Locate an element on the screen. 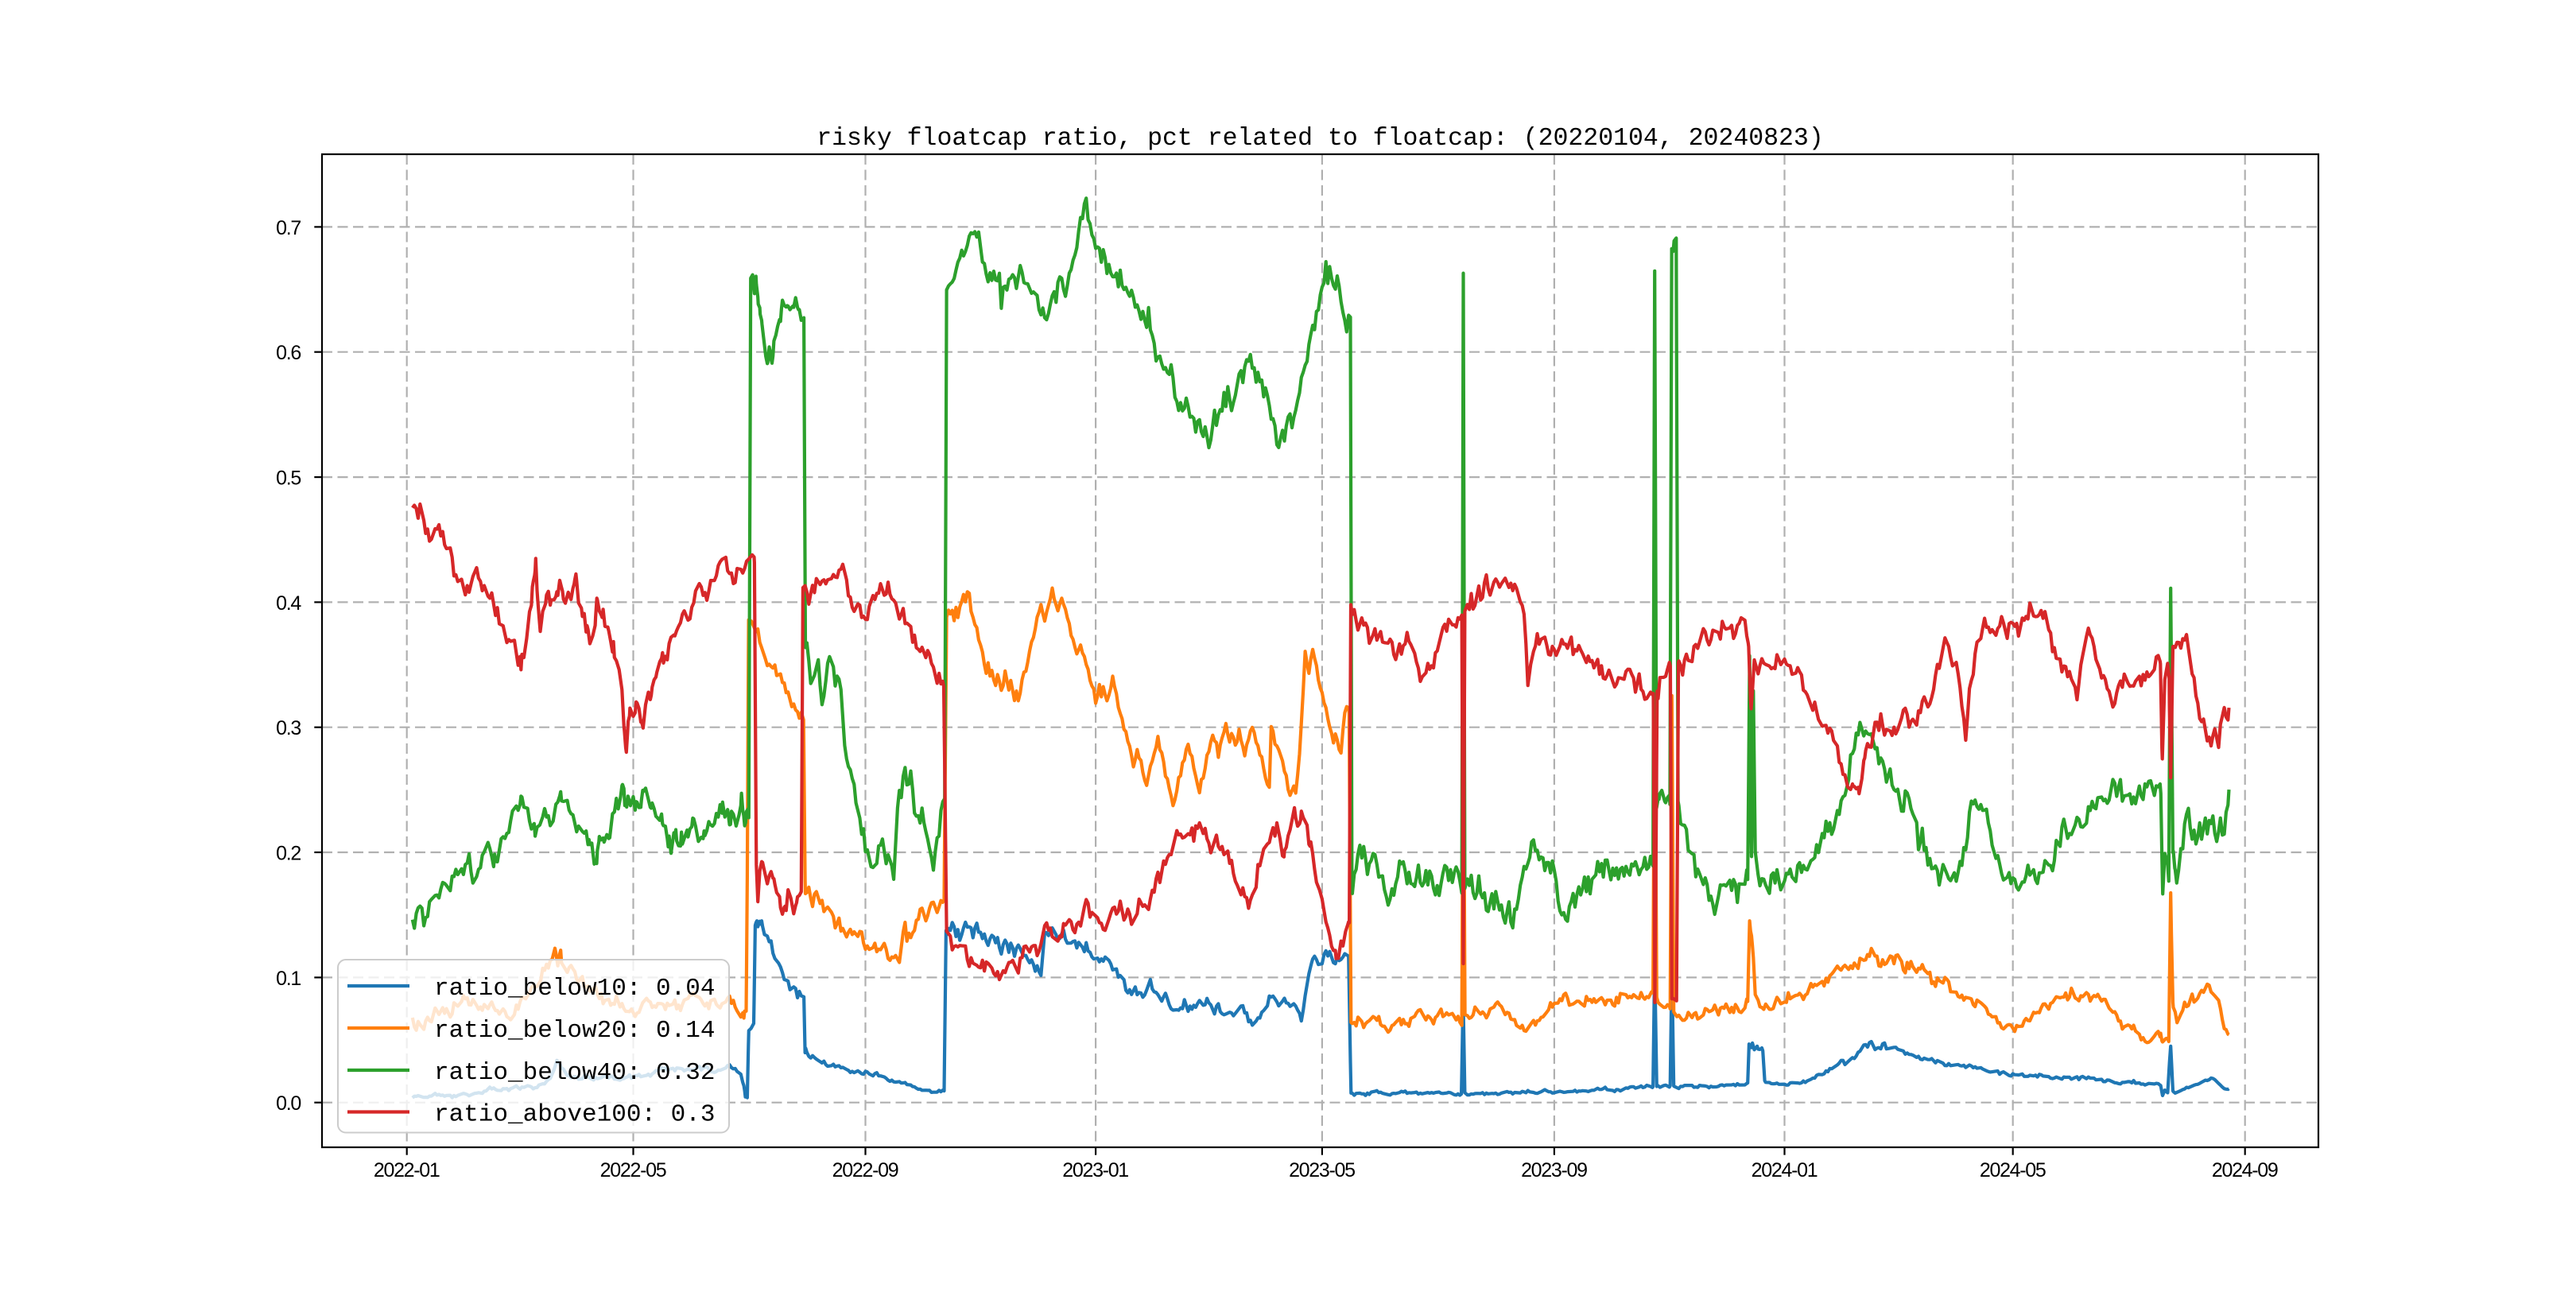 Image resolution: width=2576 pixels, height=1292 pixels. svg-text: 2023-05 is located at coordinates (1322, 1170).